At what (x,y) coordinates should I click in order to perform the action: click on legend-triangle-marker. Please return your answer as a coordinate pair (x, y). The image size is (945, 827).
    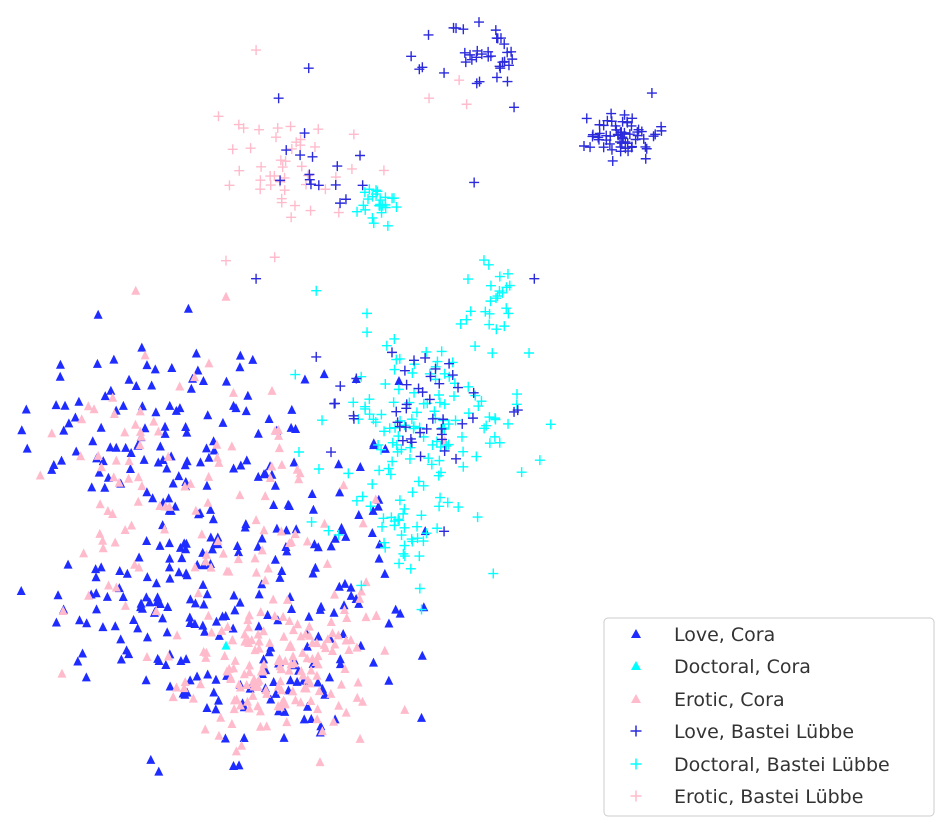
    Looking at the image, I should click on (636, 698).